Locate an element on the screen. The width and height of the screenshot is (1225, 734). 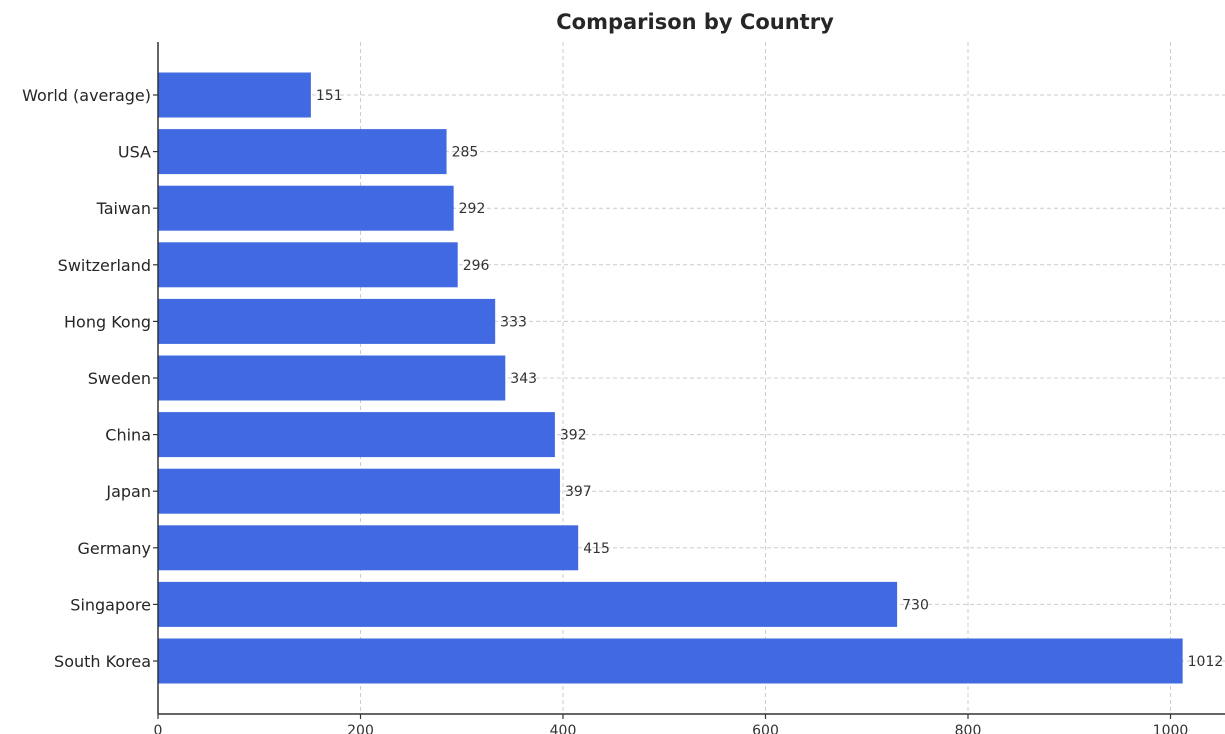
value-label: 1012 is located at coordinates (1206, 662).